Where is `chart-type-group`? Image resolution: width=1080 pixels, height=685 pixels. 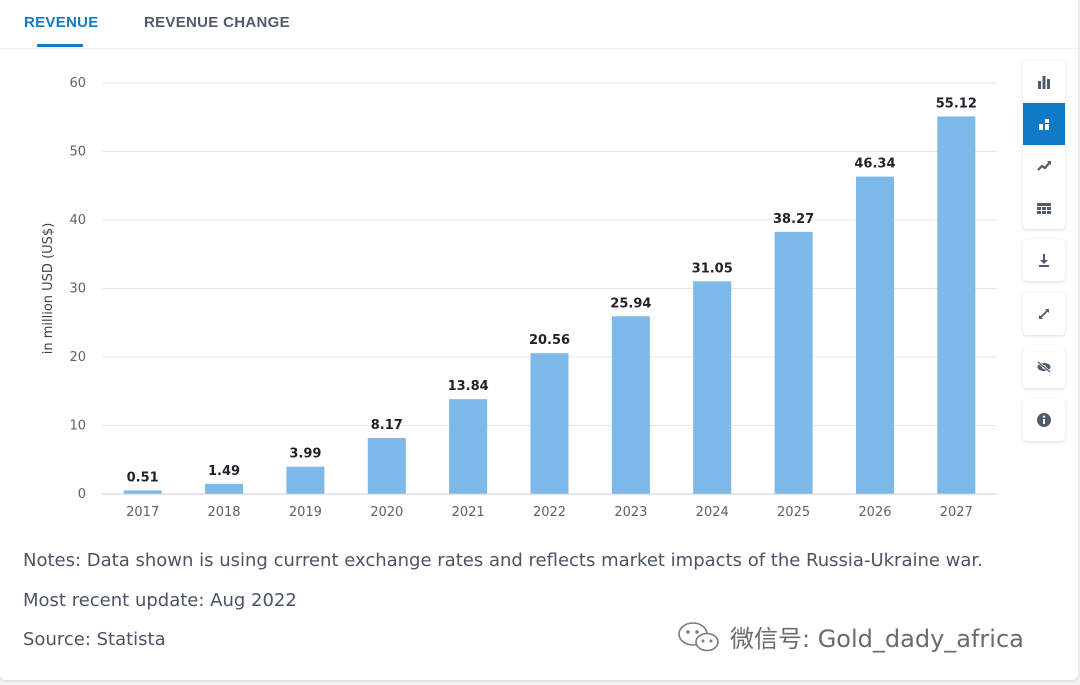
chart-type-group is located at coordinates (1044, 145).